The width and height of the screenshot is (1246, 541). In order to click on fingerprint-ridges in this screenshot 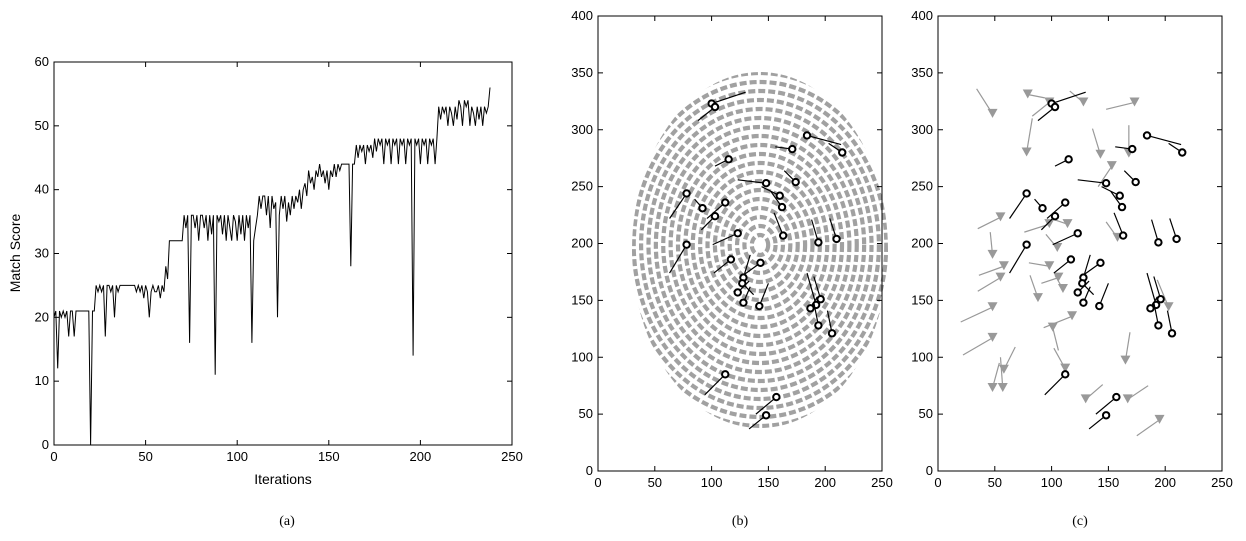, I will do `click(760, 250)`.